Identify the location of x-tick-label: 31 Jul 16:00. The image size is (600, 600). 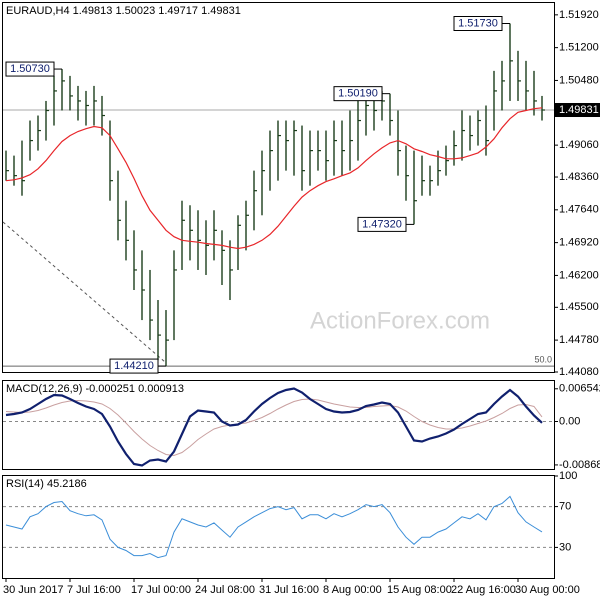
(289, 590).